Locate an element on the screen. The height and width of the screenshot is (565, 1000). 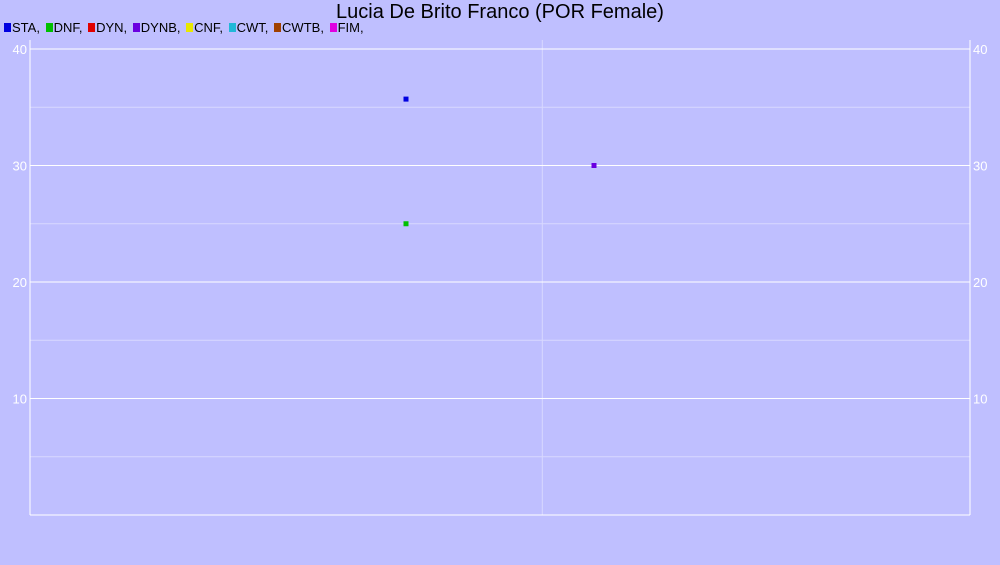
legend-label-cnf: CNF, is located at coordinates (209, 27).